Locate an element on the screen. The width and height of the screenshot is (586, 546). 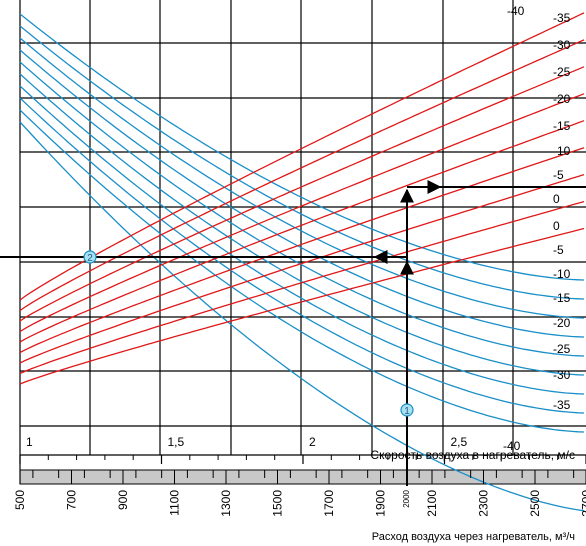
flow-tick-label: 1500 is located at coordinates (278, 503).